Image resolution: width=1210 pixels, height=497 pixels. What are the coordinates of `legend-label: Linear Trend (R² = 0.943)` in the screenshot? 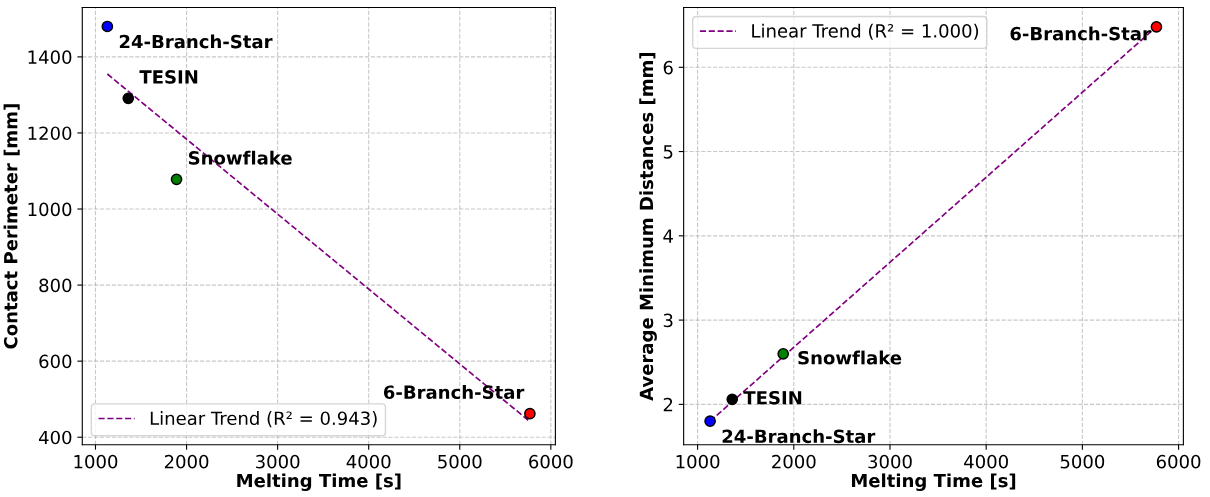 It's located at (263, 419).